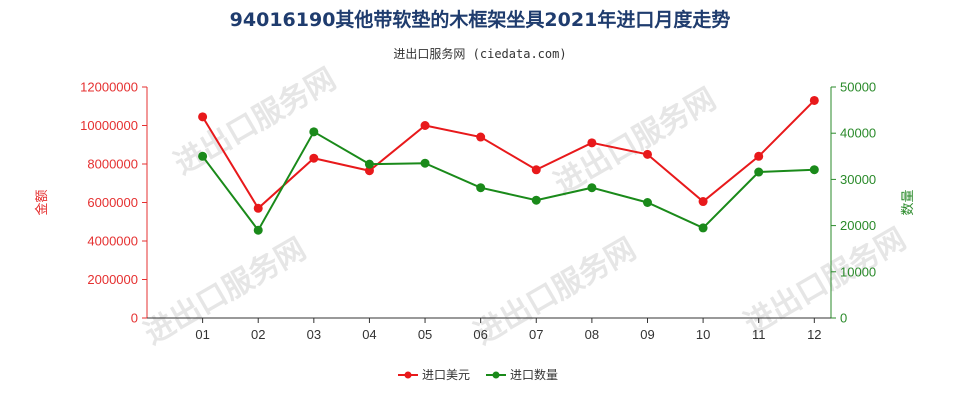 This screenshot has height=400, width=960. What do you see at coordinates (314, 334) in the screenshot?
I see `x-tick-label: 03` at bounding box center [314, 334].